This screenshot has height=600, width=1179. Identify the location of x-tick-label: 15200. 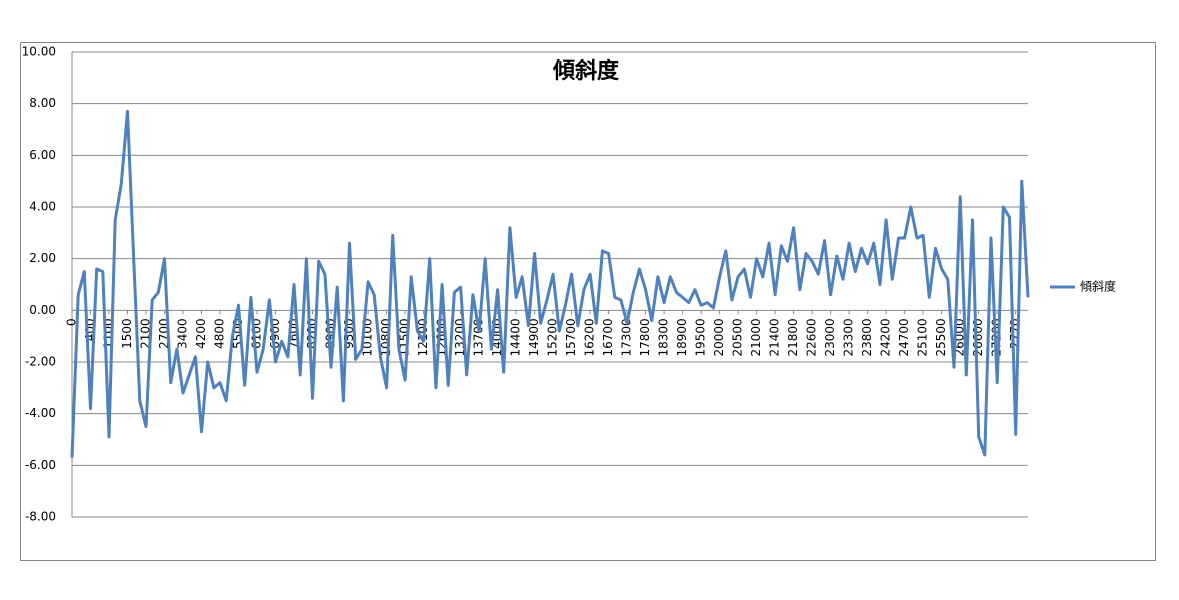
(553, 337).